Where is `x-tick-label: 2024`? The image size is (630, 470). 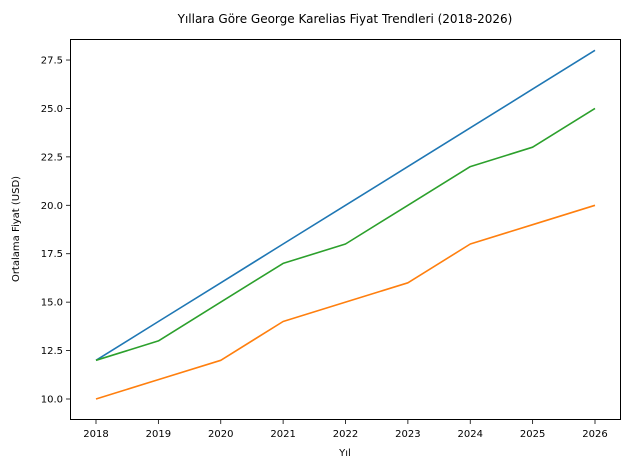 x-tick-label: 2024 is located at coordinates (470, 434).